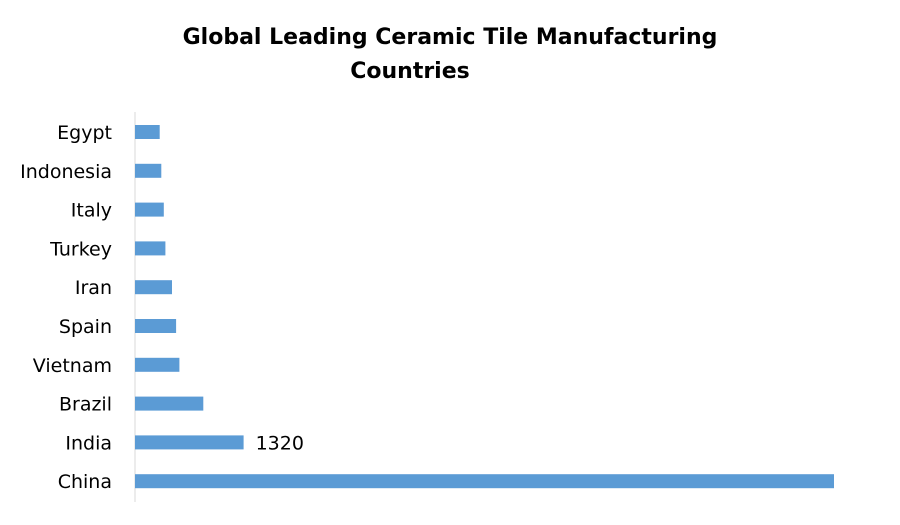 Image resolution: width=900 pixels, height=525 pixels. I want to click on bar-china, so click(484, 481).